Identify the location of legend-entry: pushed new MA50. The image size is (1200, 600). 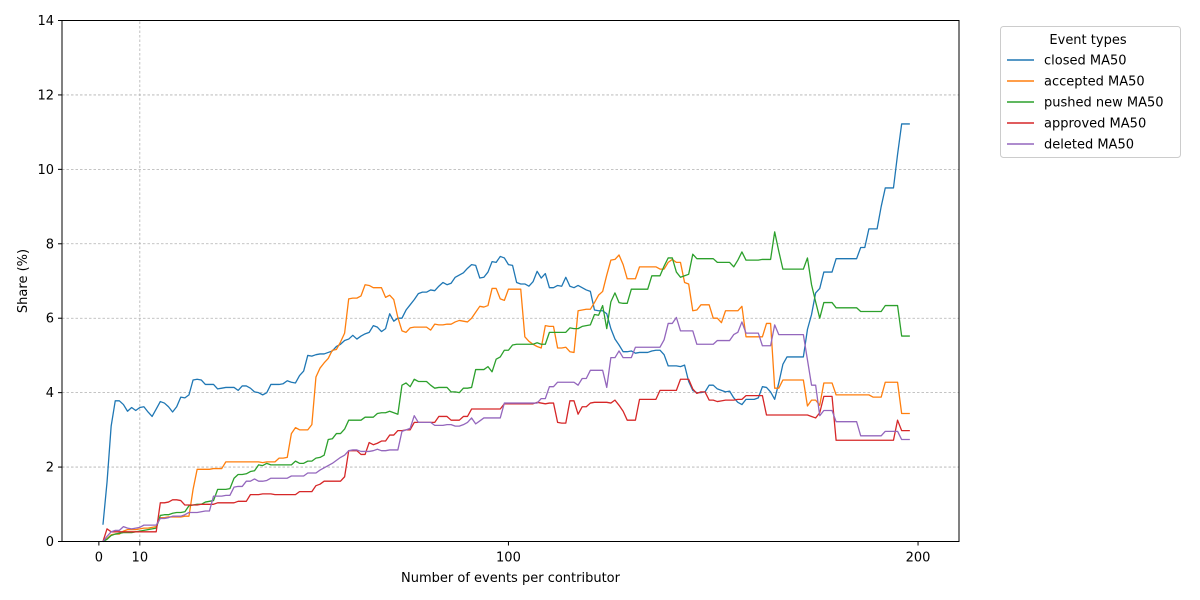
(1104, 103).